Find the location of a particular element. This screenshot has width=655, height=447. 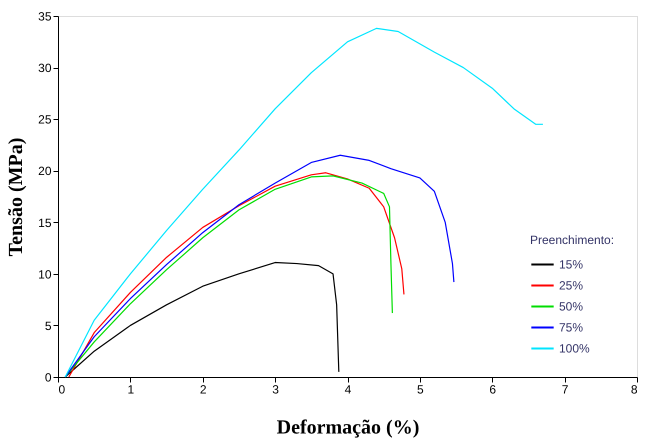

y-tick-label: 5 is located at coordinates (48, 325).